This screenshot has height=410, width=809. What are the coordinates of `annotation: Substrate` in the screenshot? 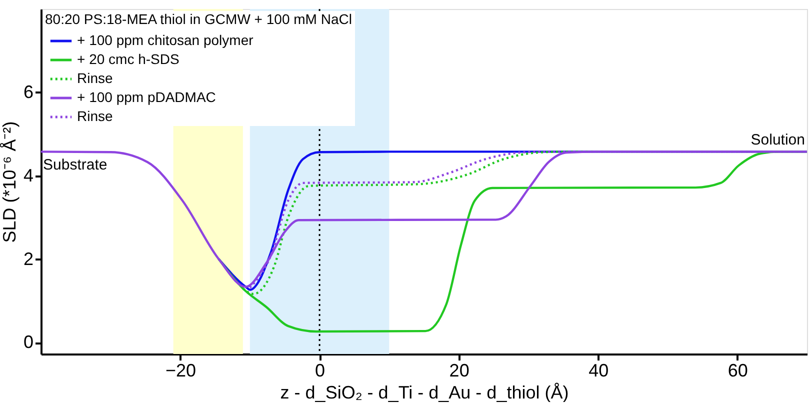 It's located at (75, 165).